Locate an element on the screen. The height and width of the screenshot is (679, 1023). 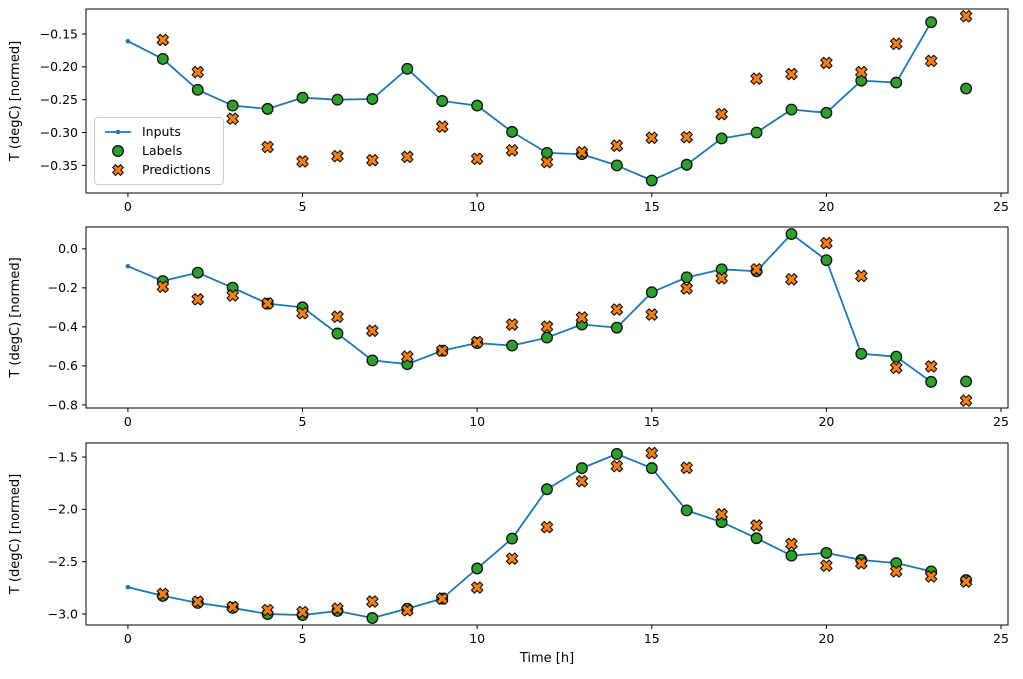
x-tick-label: 10 is located at coordinates (477, 206).